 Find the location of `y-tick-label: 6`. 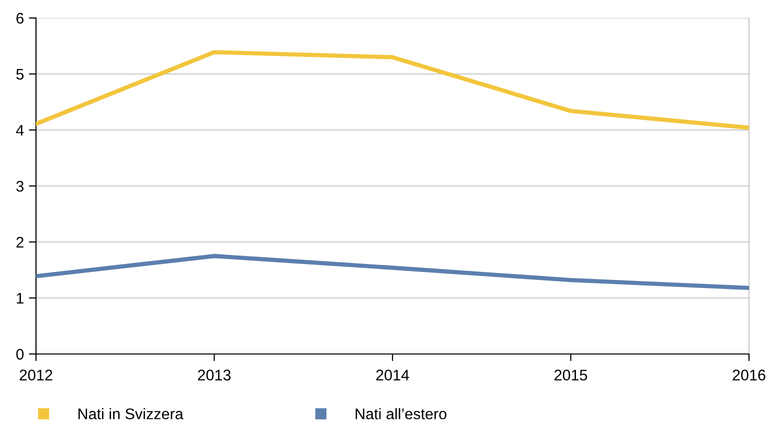

y-tick-label: 6 is located at coordinates (20, 18).